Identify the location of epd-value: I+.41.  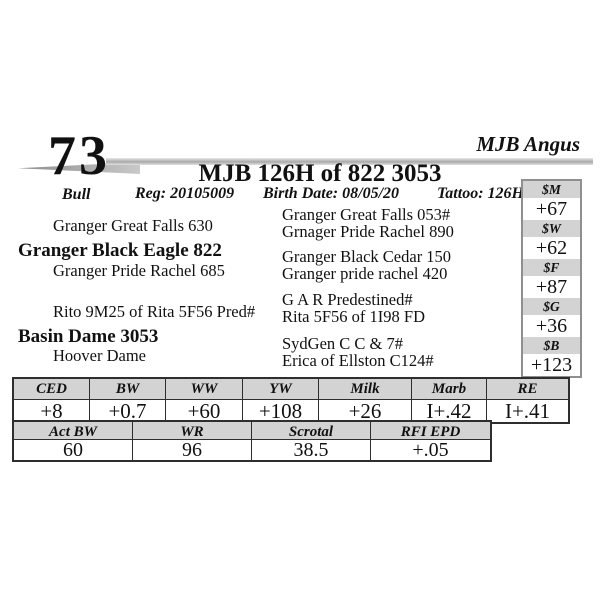
(527, 411).